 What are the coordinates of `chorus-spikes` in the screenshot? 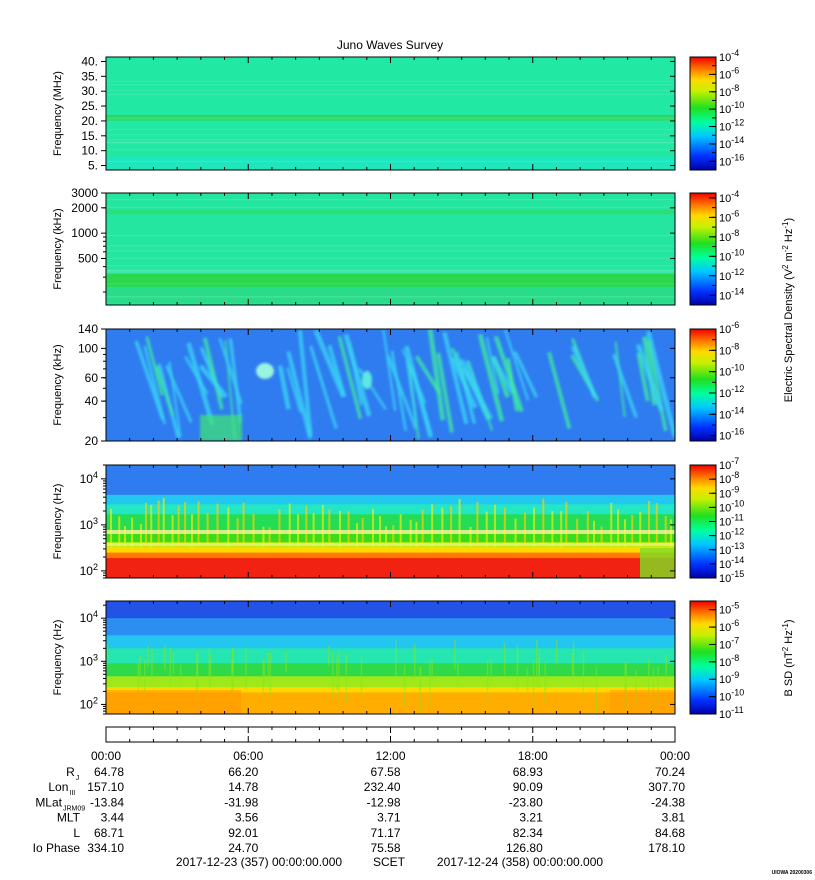 It's located at (390, 538).